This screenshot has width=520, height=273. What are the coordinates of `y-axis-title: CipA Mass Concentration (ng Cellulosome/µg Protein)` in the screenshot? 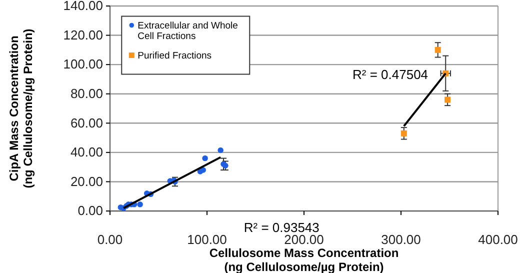 It's located at (21, 108).